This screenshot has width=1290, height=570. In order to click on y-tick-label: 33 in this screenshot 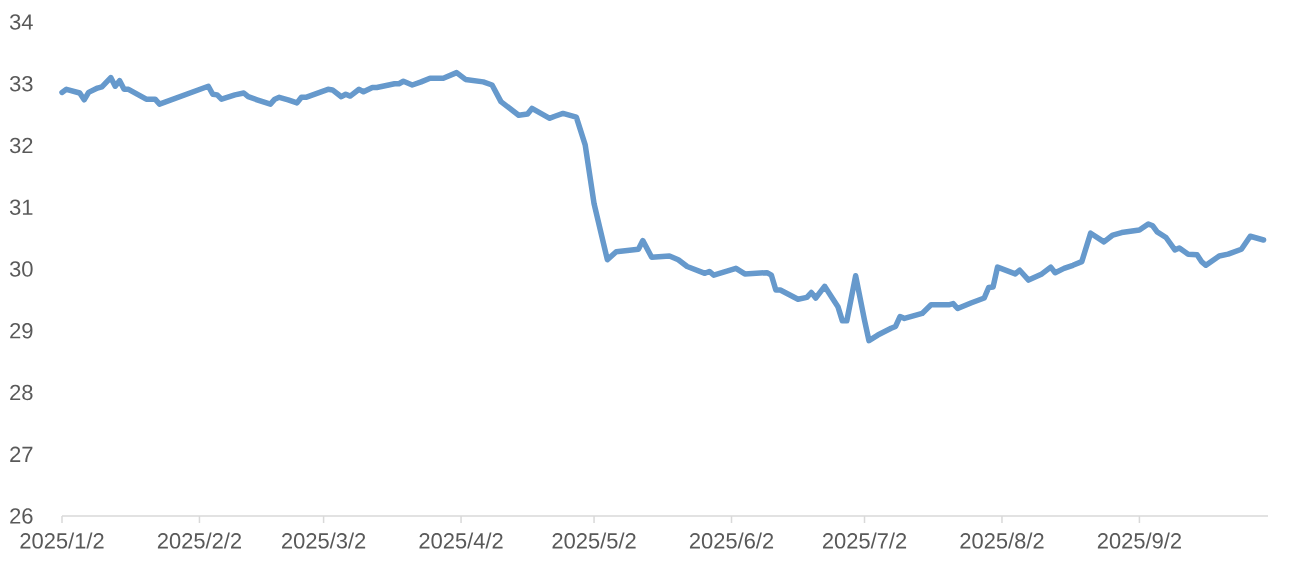, I will do `click(21, 83)`.